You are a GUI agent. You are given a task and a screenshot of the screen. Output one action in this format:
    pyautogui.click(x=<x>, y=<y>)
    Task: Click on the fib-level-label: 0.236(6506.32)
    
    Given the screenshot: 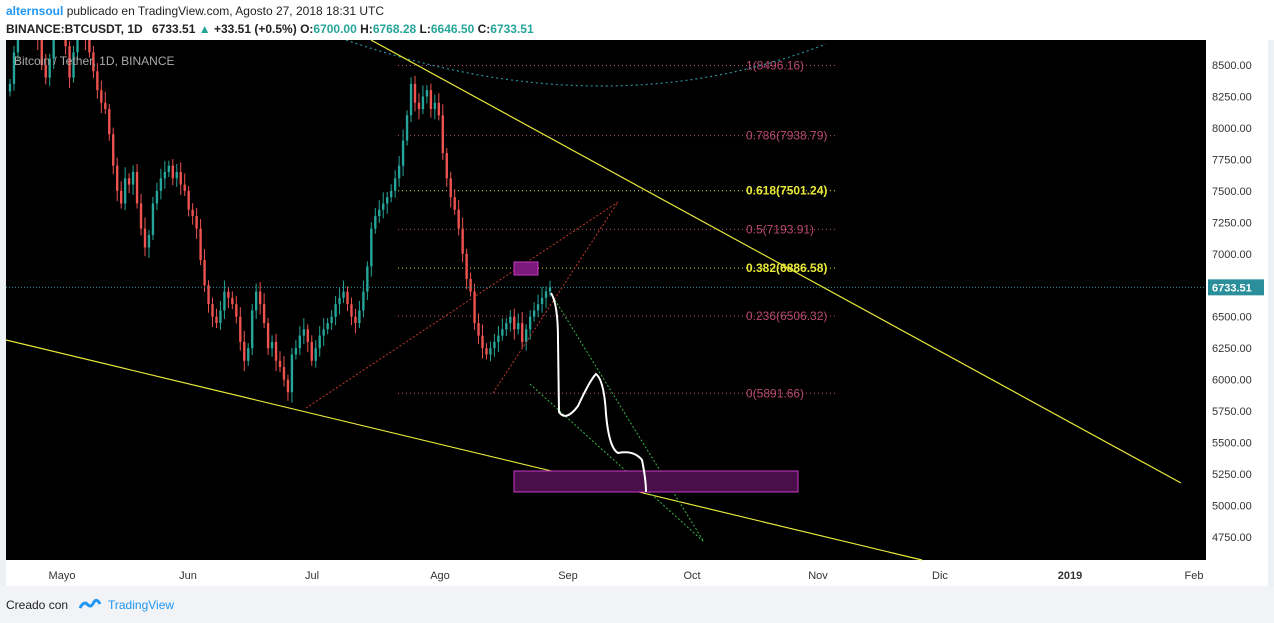 What is the action you would take?
    pyautogui.click(x=786, y=316)
    